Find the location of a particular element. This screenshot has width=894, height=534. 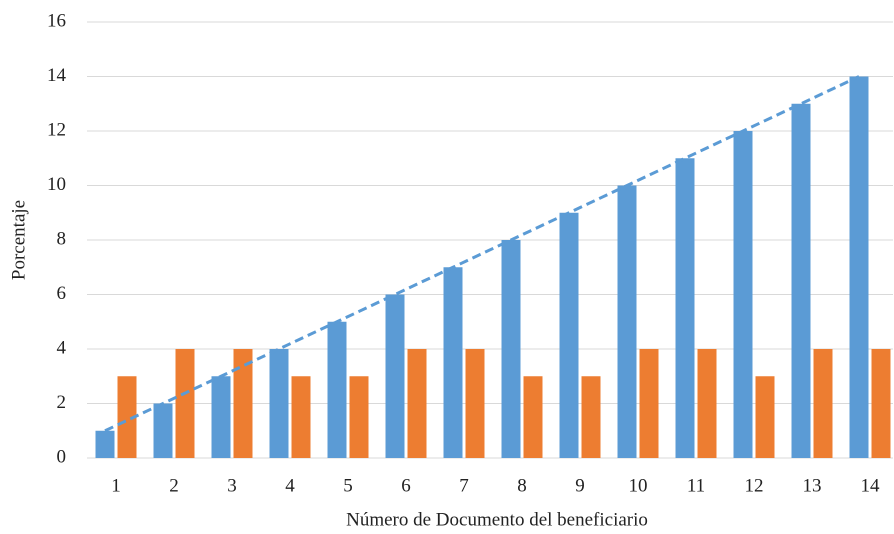

x-tick-label: 7 is located at coordinates (464, 485).